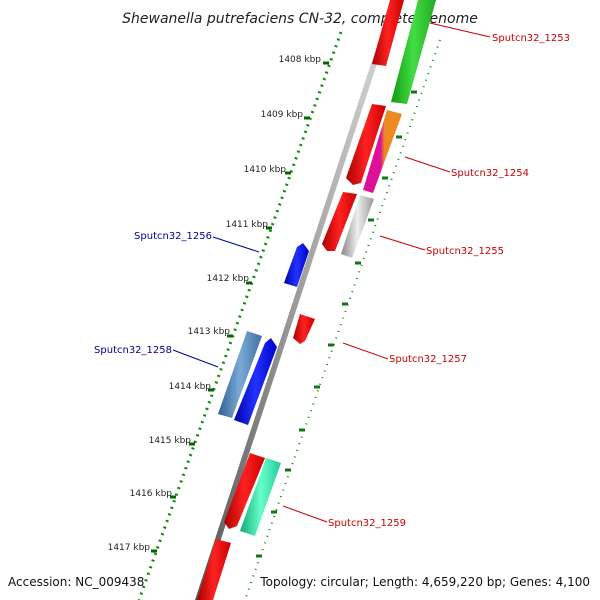 The image size is (600, 600). Describe the element at coordinates (339, 221) in the screenshot. I see `gene-block-1255-red` at that location.